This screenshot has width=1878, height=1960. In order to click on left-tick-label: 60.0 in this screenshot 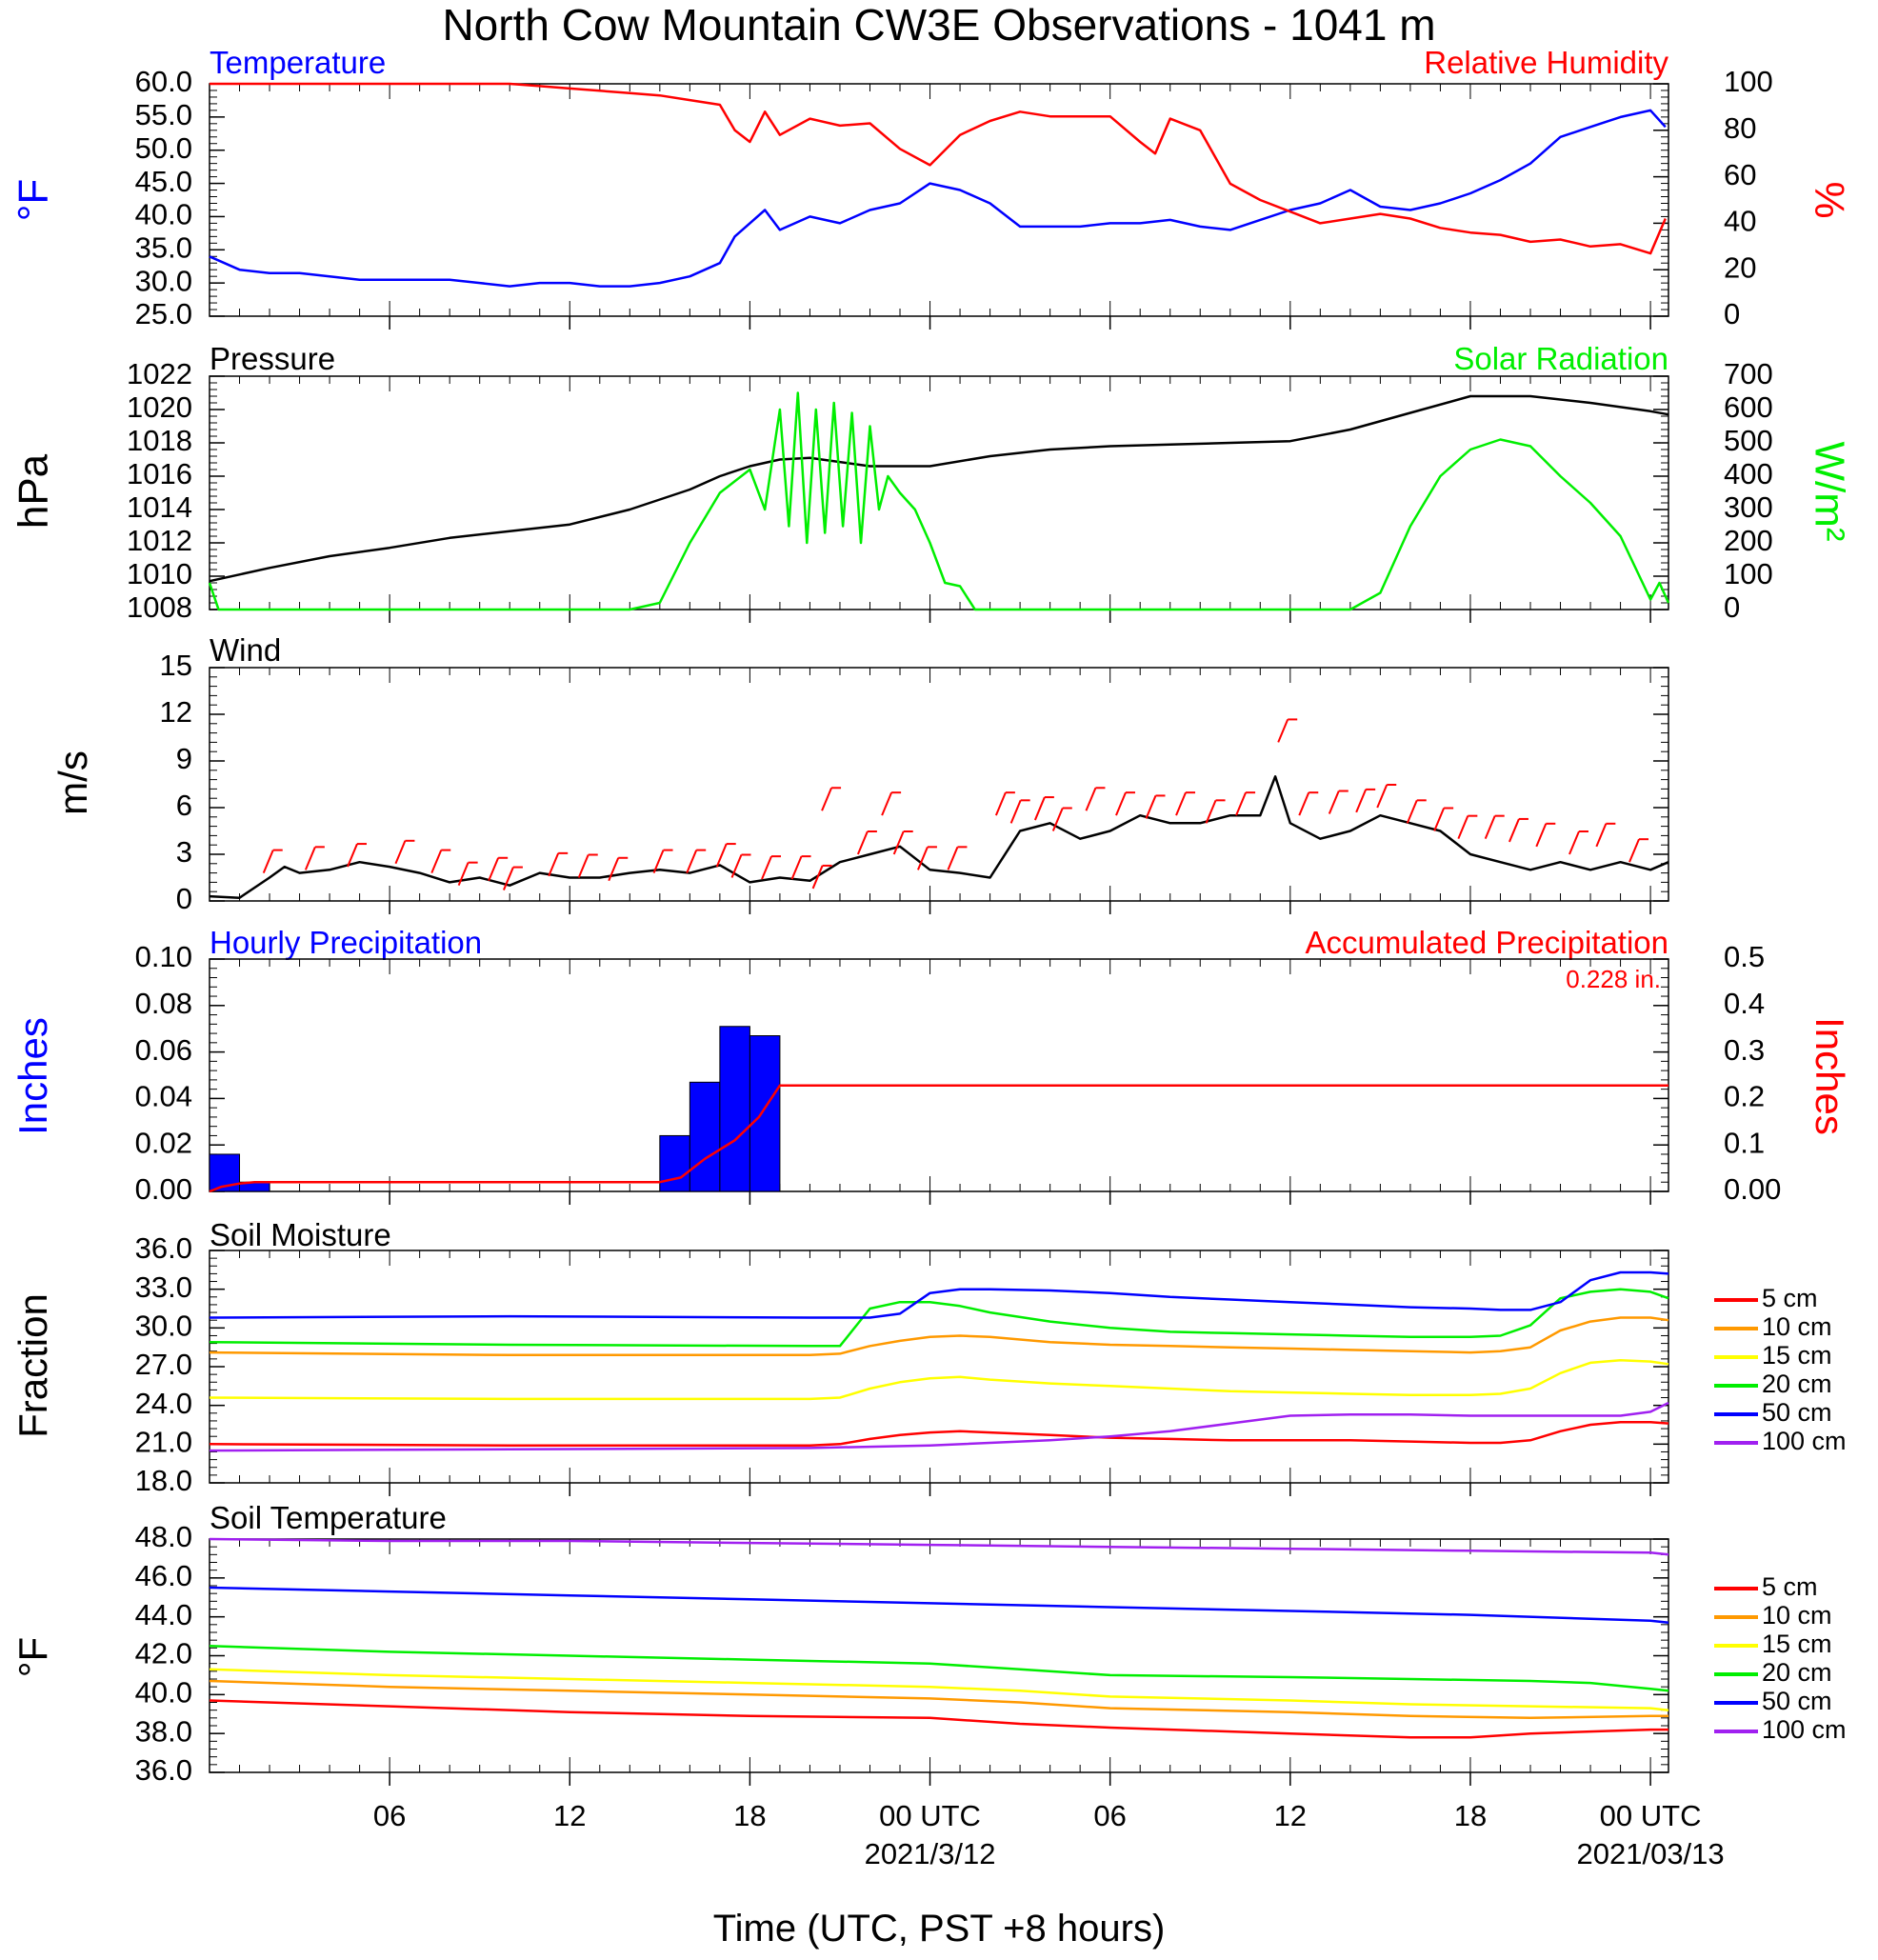, I will do `click(163, 81)`.